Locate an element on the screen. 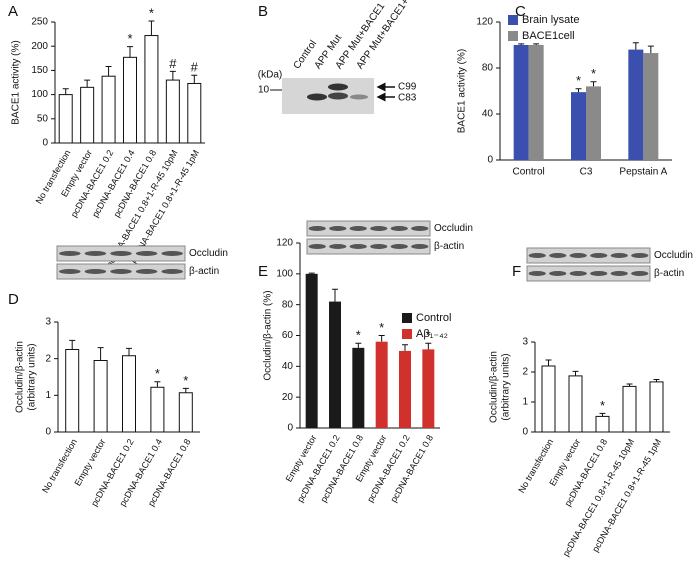  mw-marker: 10 is located at coordinates (264, 90).